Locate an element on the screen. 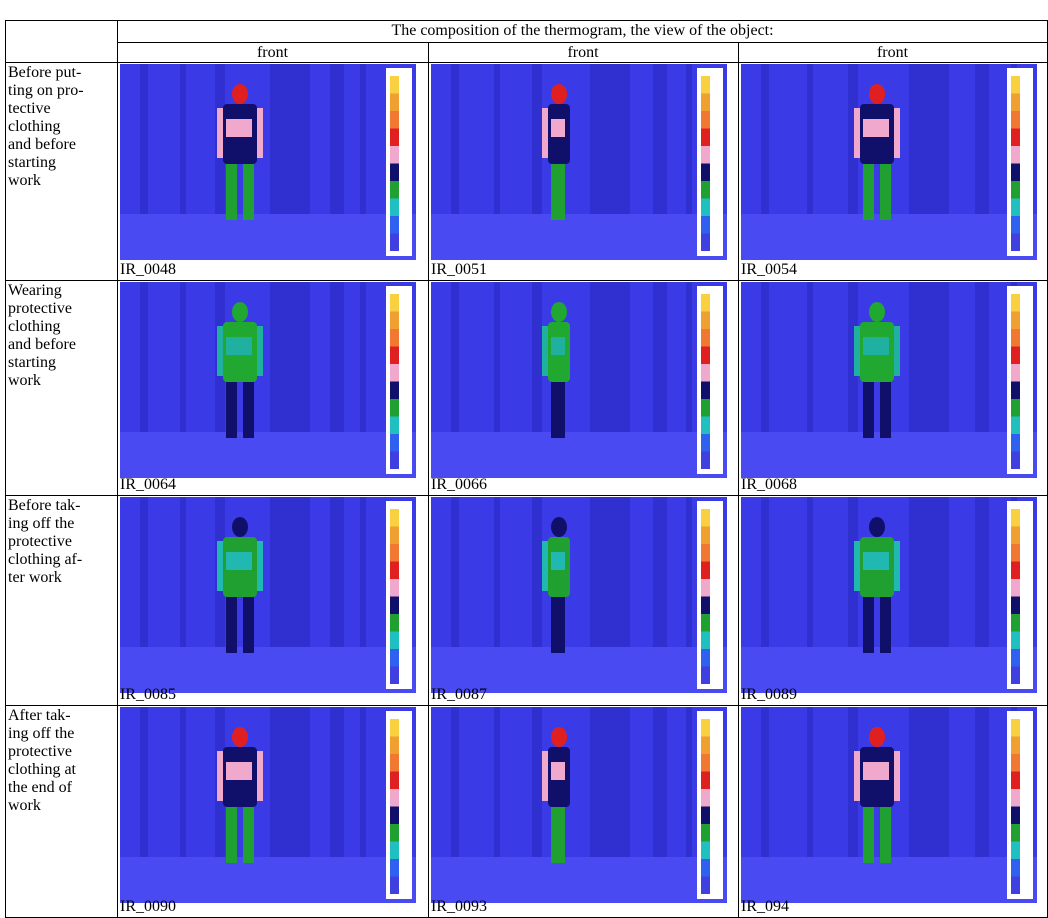  view-label: front is located at coordinates (892, 52).